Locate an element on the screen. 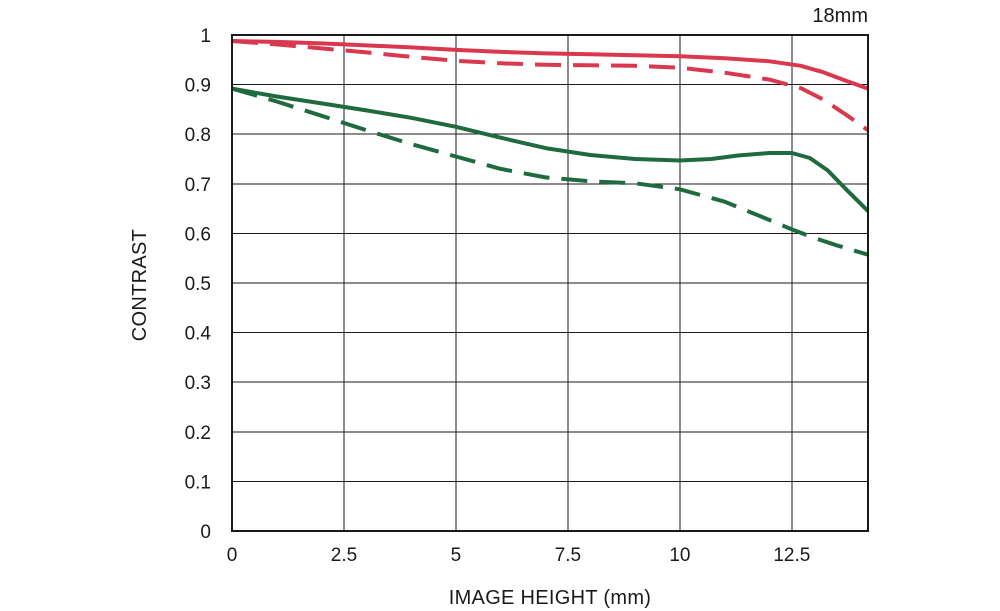 The width and height of the screenshot is (1000, 611). y-tick-label: 0.5 is located at coordinates (198, 284).